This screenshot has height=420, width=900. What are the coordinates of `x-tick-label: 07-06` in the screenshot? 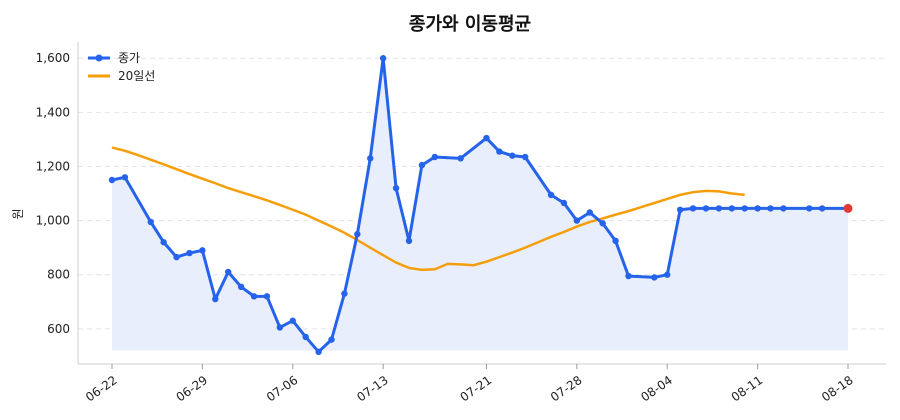 It's located at (282, 388).